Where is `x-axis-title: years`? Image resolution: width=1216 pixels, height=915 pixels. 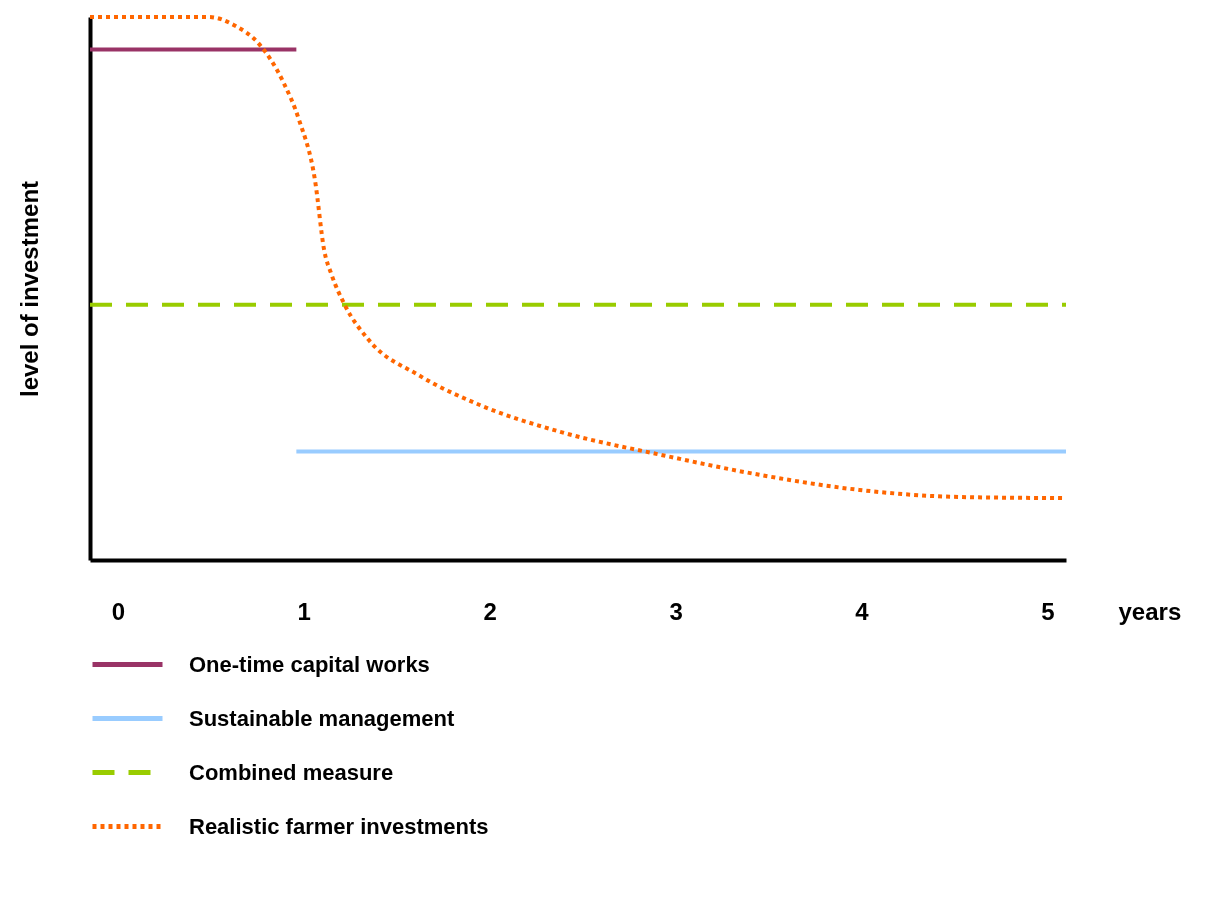
x-axis-title: years is located at coordinates (1150, 611).